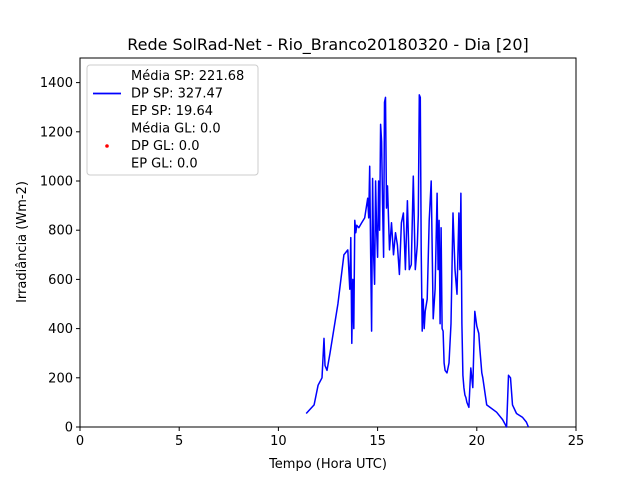 This screenshot has height=480, width=640. I want to click on x-axis: 0 5 10 15 20 25, so click(330, 438).